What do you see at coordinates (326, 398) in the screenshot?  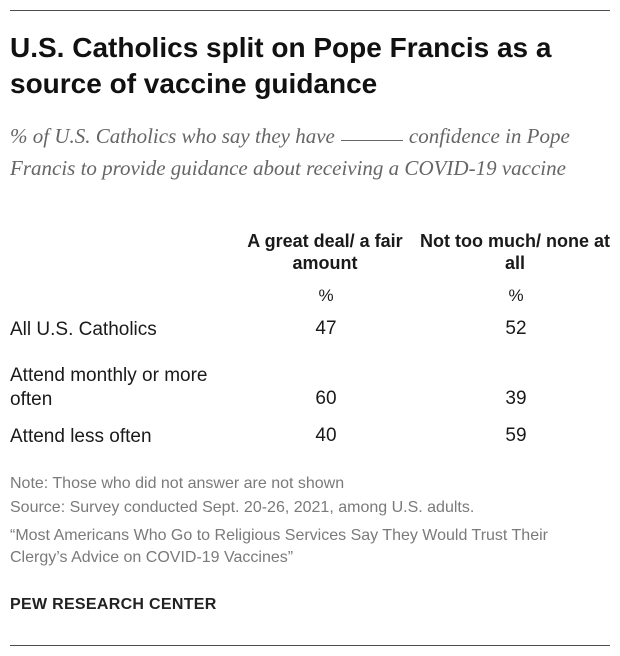 I see `cell-attend-monthly-great-deal: 60` at bounding box center [326, 398].